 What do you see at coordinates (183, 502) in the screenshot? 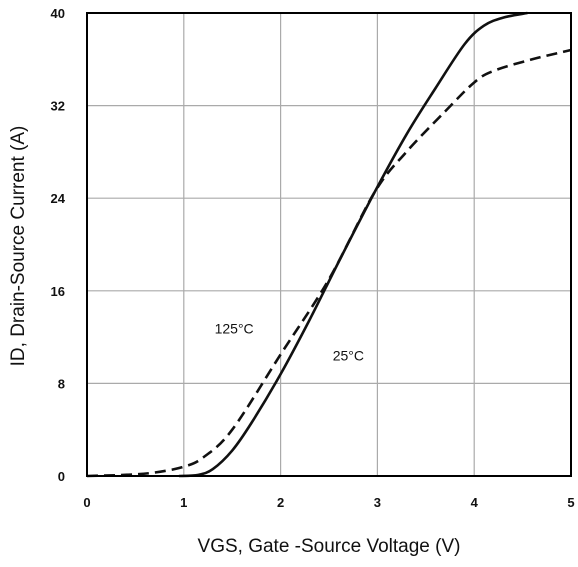
I see `x-tick-label: 1` at bounding box center [183, 502].